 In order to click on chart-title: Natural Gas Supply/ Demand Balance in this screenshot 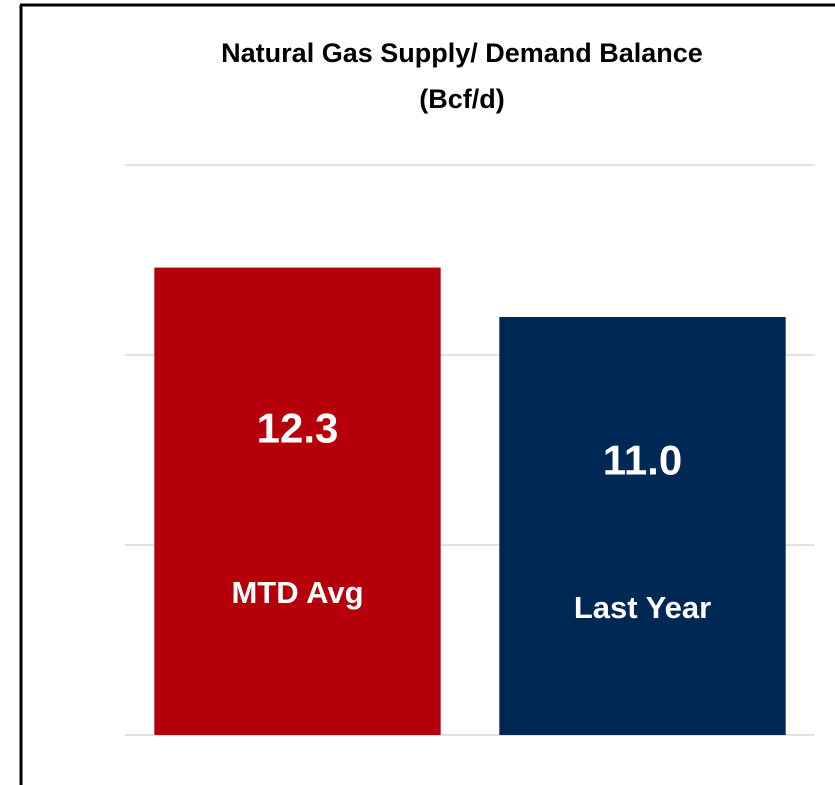, I will do `click(462, 53)`.